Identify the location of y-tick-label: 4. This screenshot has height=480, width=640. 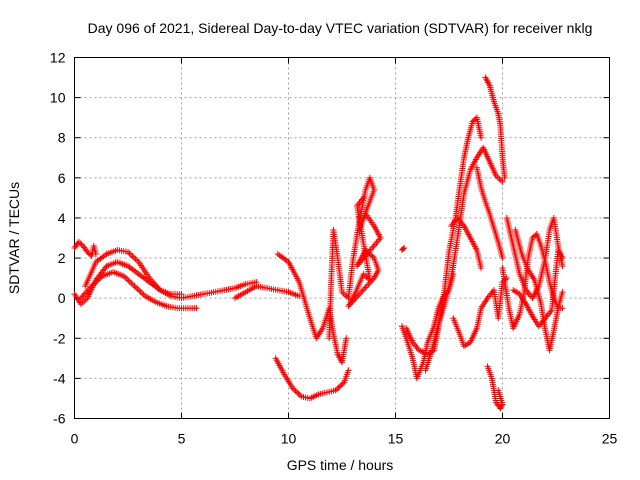
(62, 218).